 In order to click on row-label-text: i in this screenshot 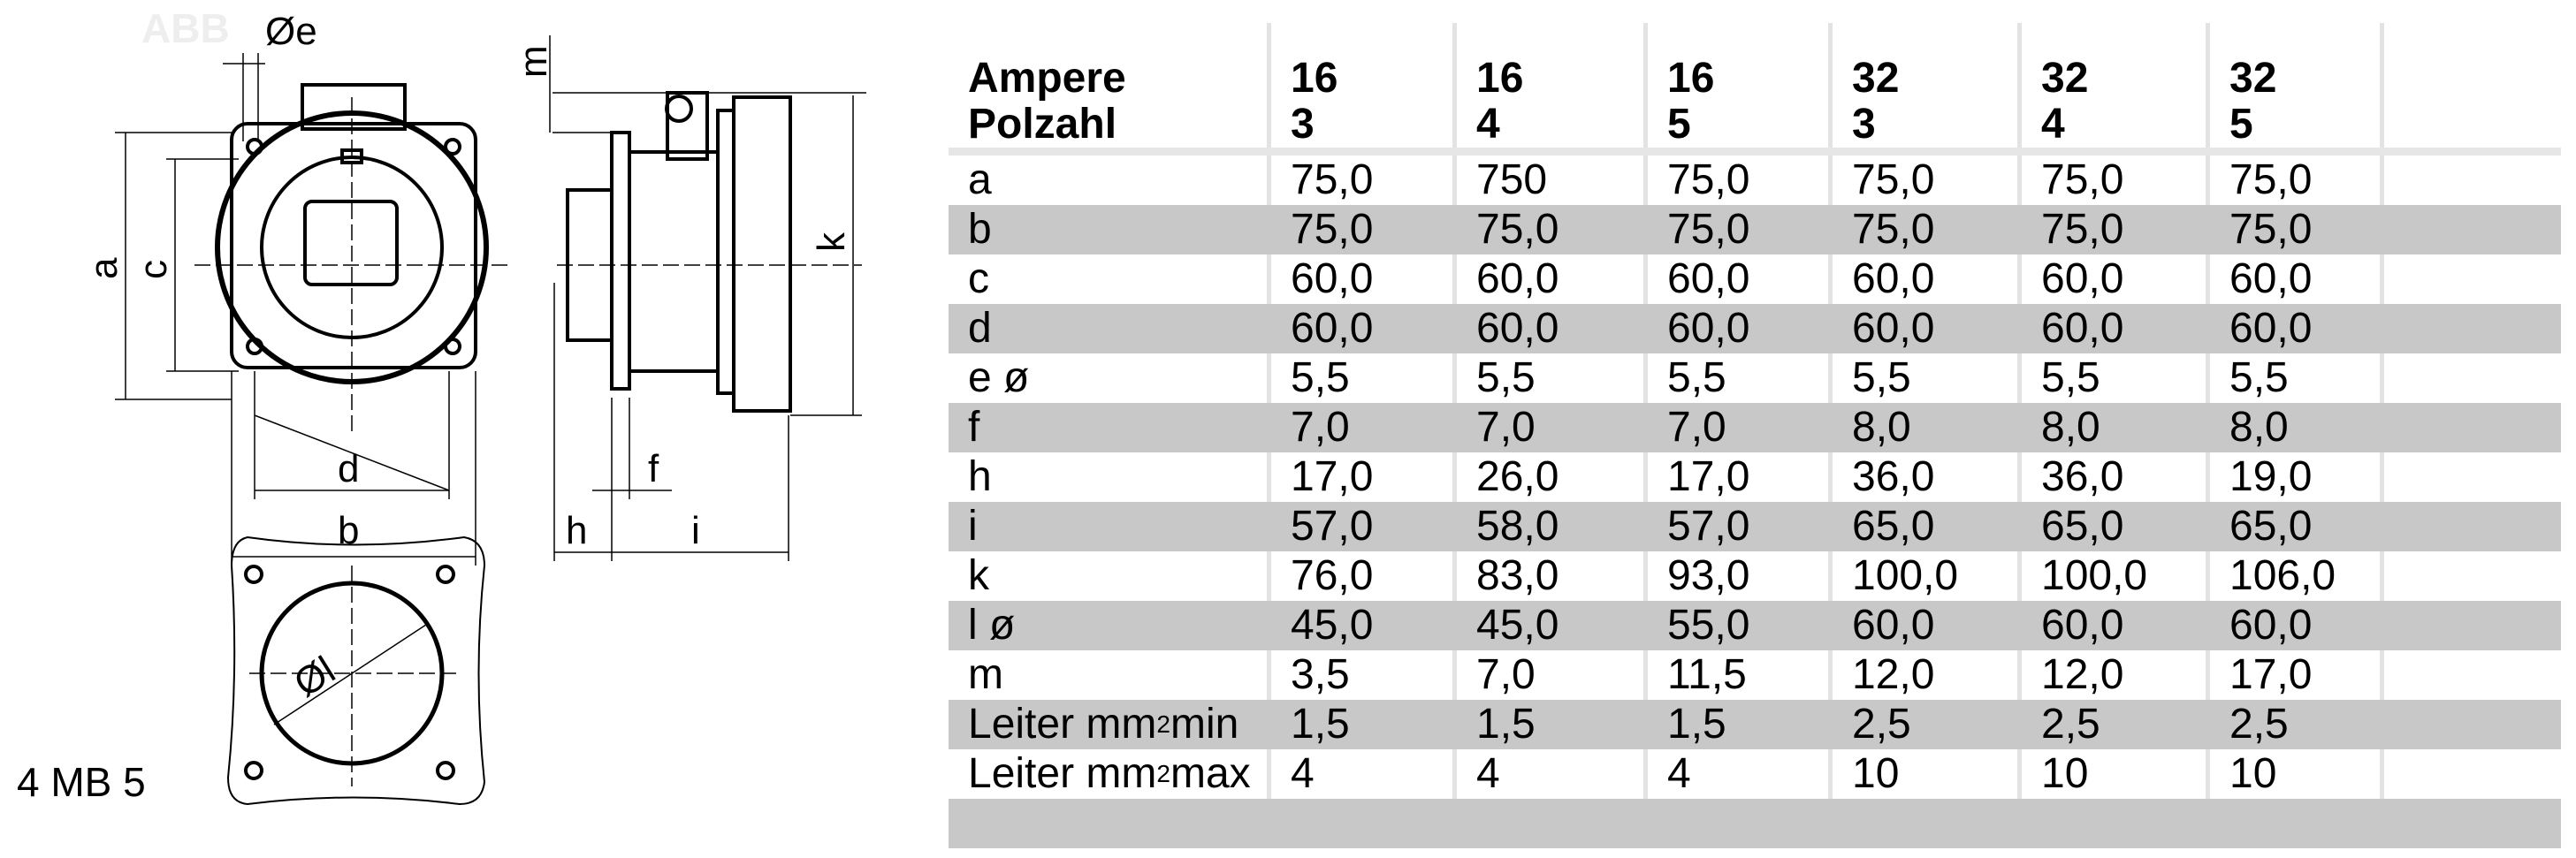, I will do `click(973, 526)`.